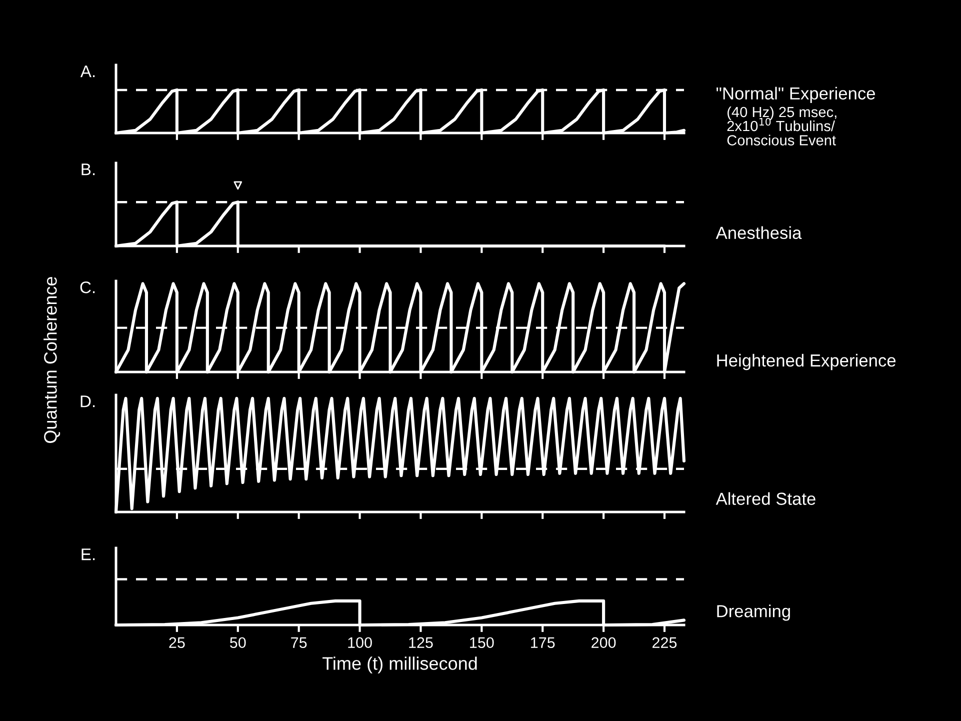 The image size is (961, 721). What do you see at coordinates (299, 642) in the screenshot?
I see `x-tick-label: 75` at bounding box center [299, 642].